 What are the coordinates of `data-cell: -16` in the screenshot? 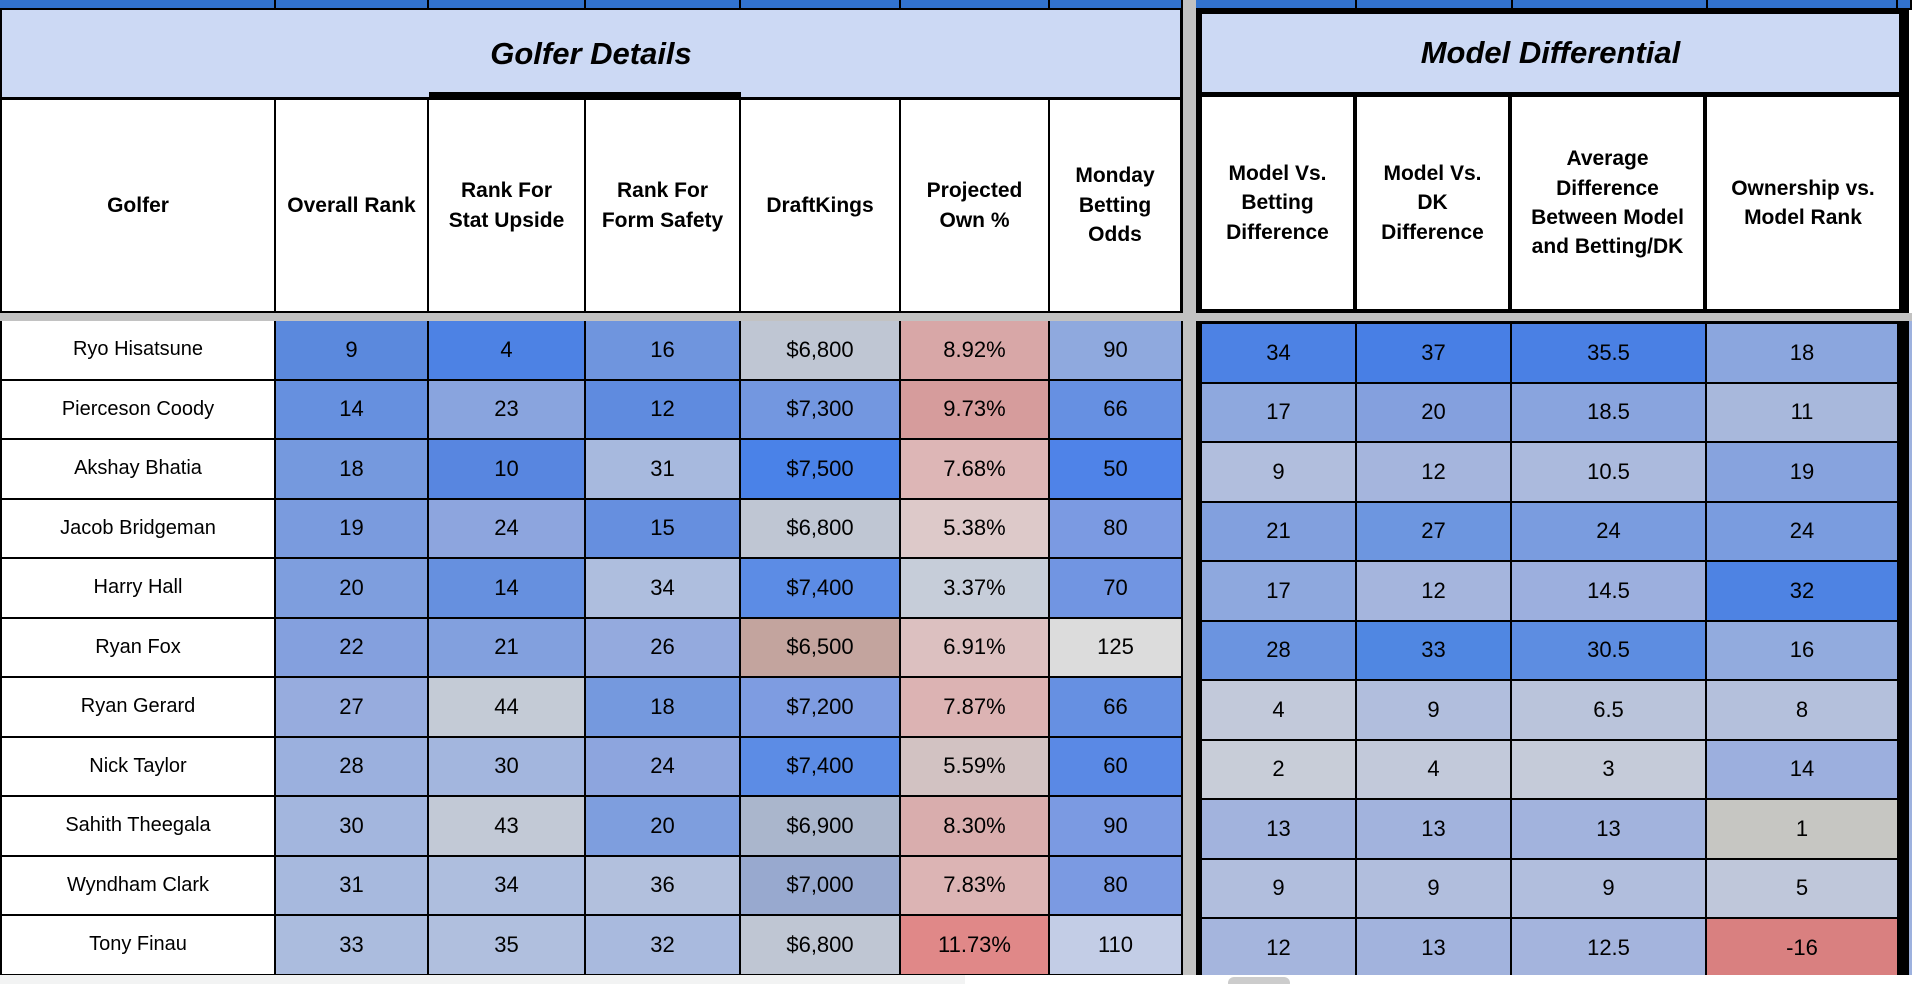 It's located at (1803, 949).